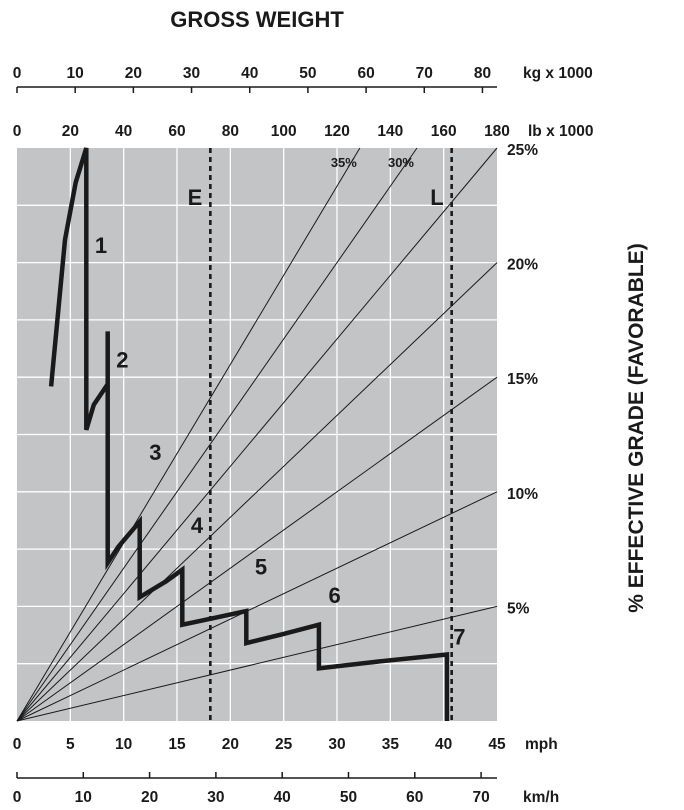  I want to click on mph-axis-ticks: 0 5 10 15 20 25 30 35 40 45, so click(259, 744).